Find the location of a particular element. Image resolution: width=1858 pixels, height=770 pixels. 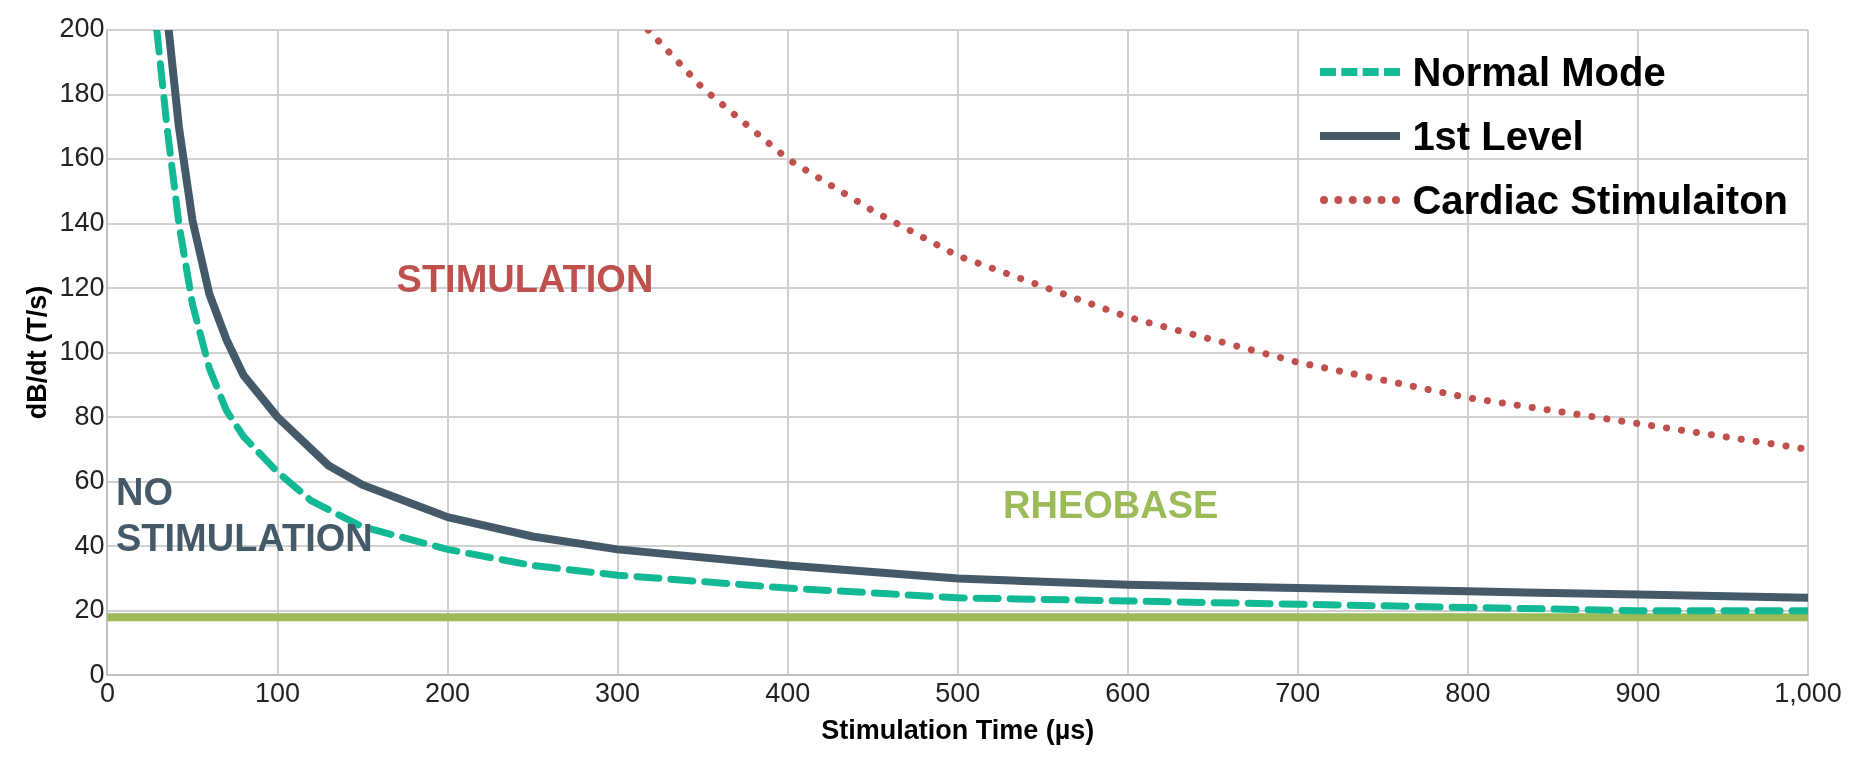

y-tick-label: 40 is located at coordinates (89, 544).